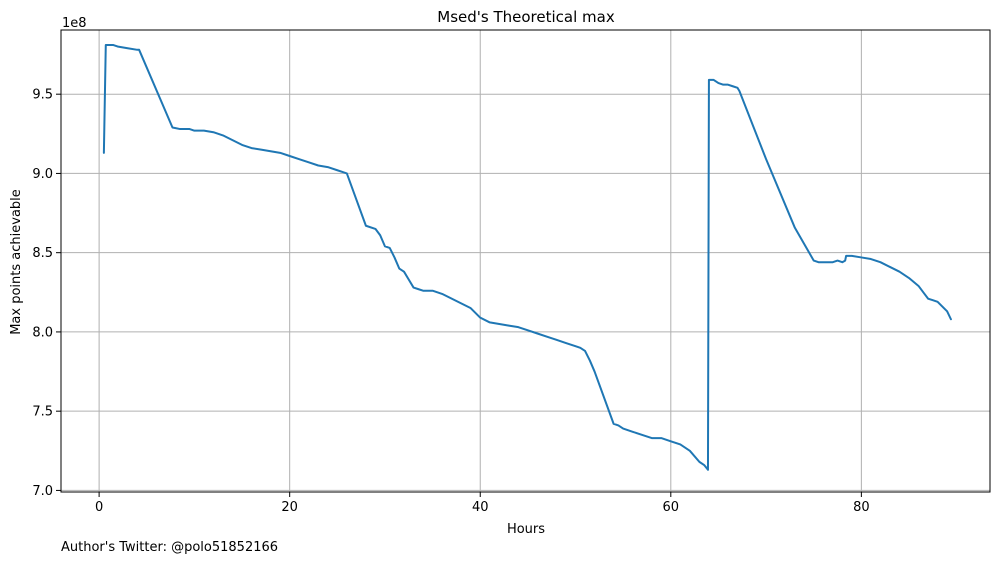  What do you see at coordinates (526, 529) in the screenshot?
I see `x-axis-label: Hours` at bounding box center [526, 529].